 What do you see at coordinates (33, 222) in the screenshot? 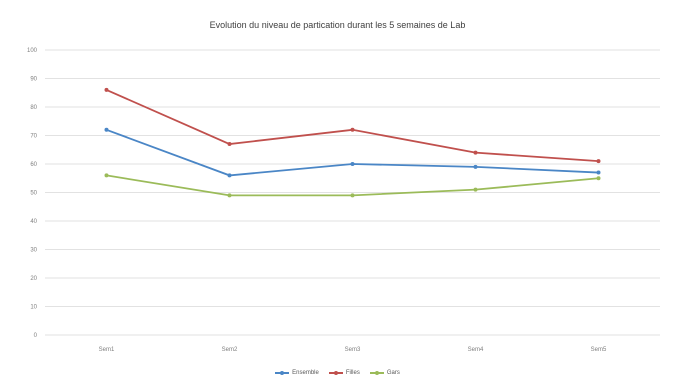
I see `y-tick-label: 40` at bounding box center [33, 222].